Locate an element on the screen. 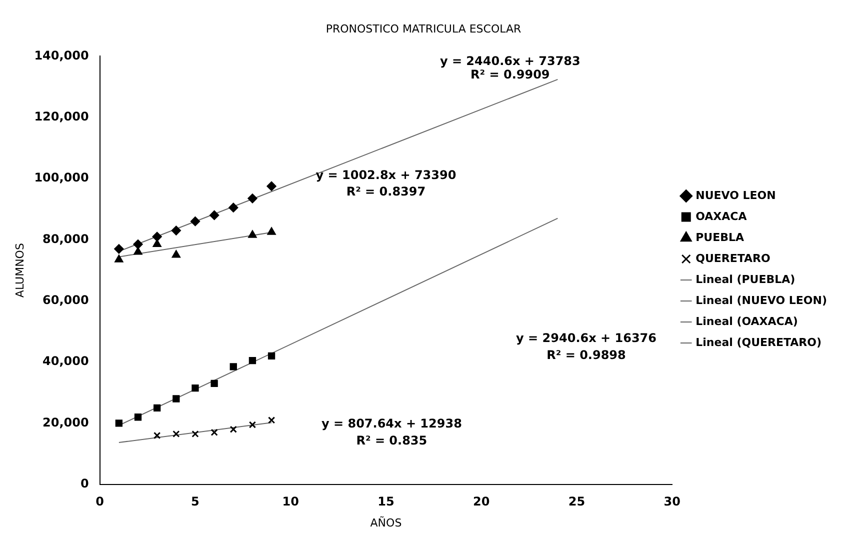 This screenshot has width=847, height=539. legend-label: Lineal (PUEBLA) is located at coordinates (746, 279).